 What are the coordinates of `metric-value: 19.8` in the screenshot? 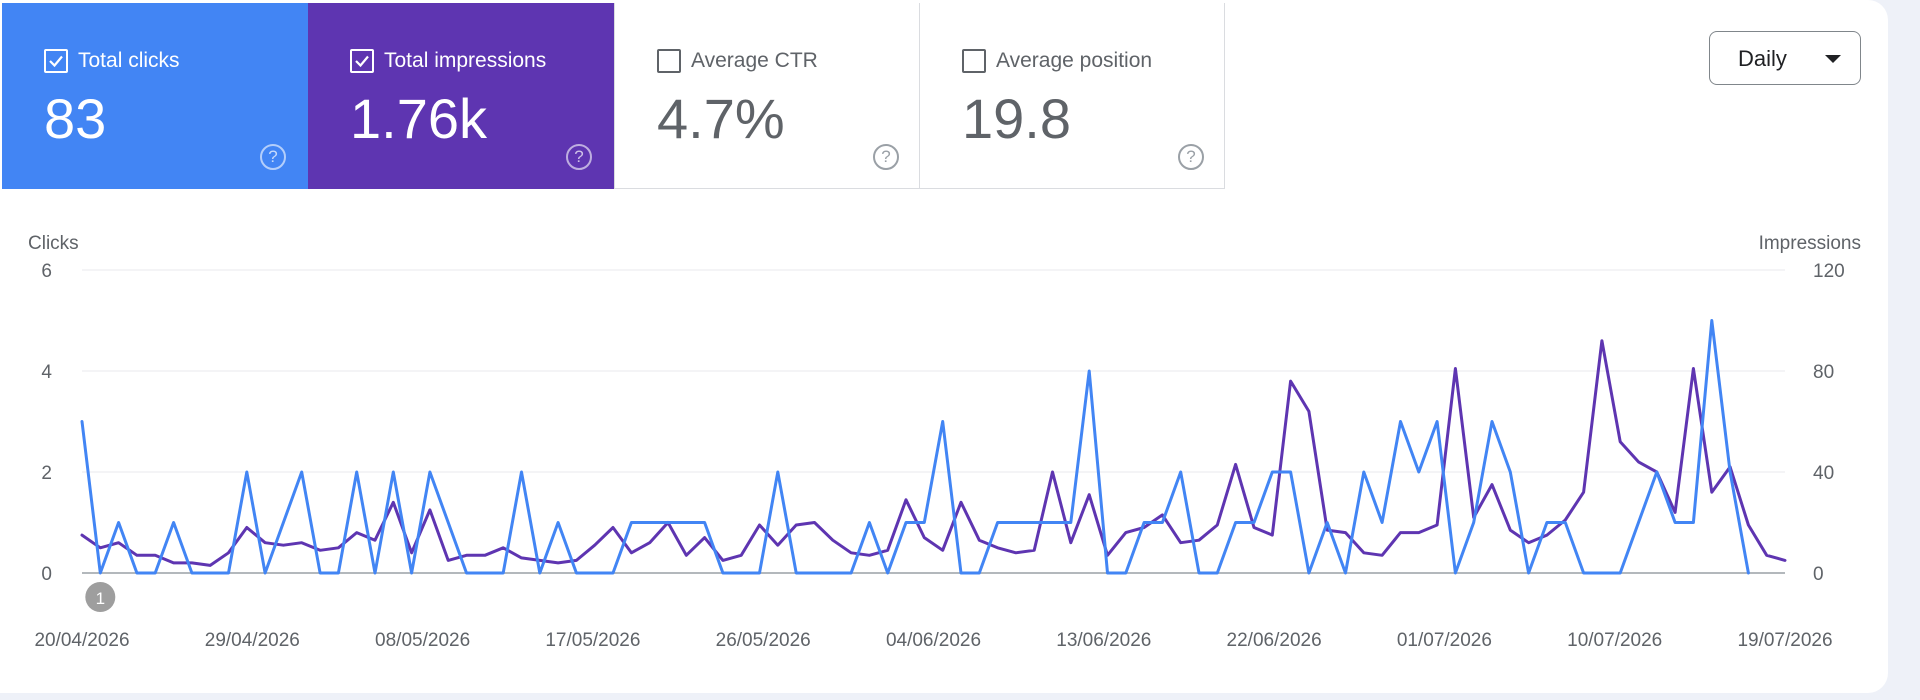 It's located at (1016, 118).